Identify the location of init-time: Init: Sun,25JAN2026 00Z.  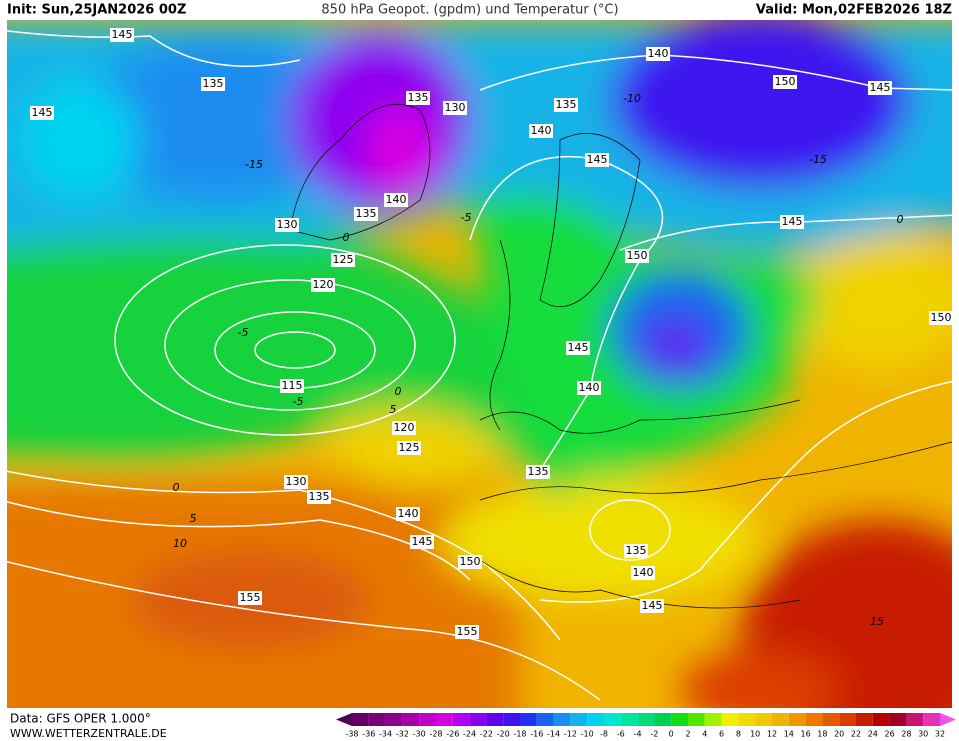
(96, 10).